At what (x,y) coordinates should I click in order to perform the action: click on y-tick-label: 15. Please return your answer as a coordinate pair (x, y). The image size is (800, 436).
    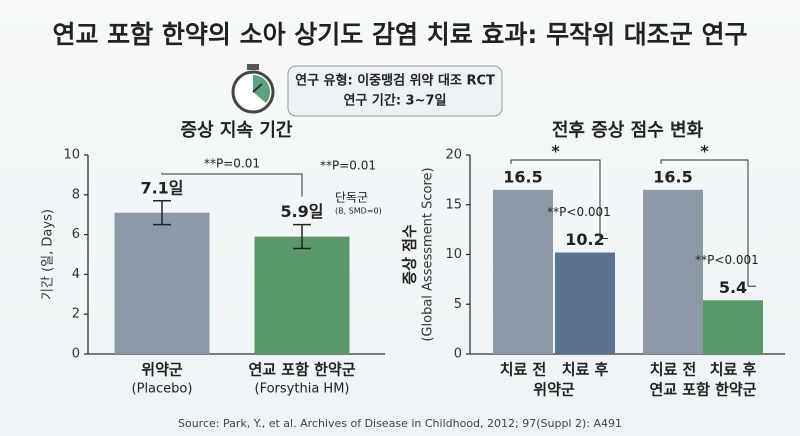
    Looking at the image, I should click on (453, 204).